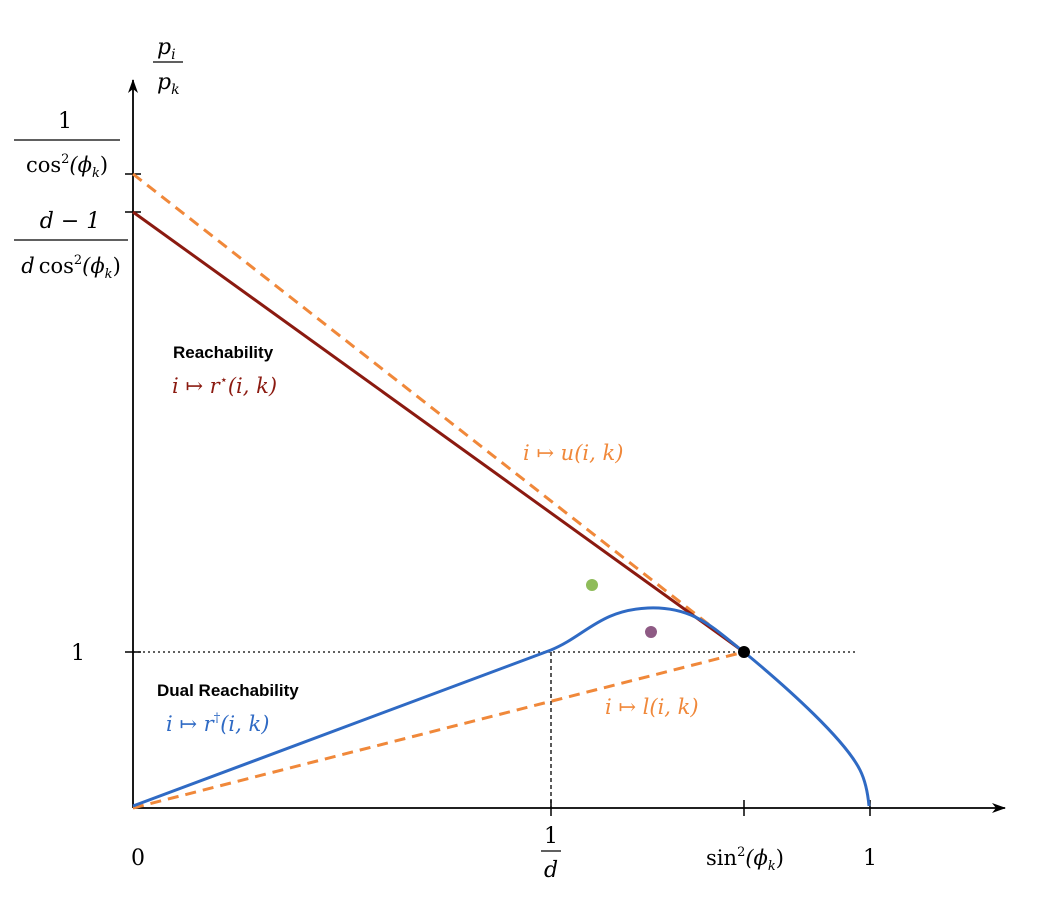 The height and width of the screenshot is (898, 1048). Describe the element at coordinates (745, 859) in the screenshot. I see `x-tick-label-sin2: sin2(ϕk)` at that location.